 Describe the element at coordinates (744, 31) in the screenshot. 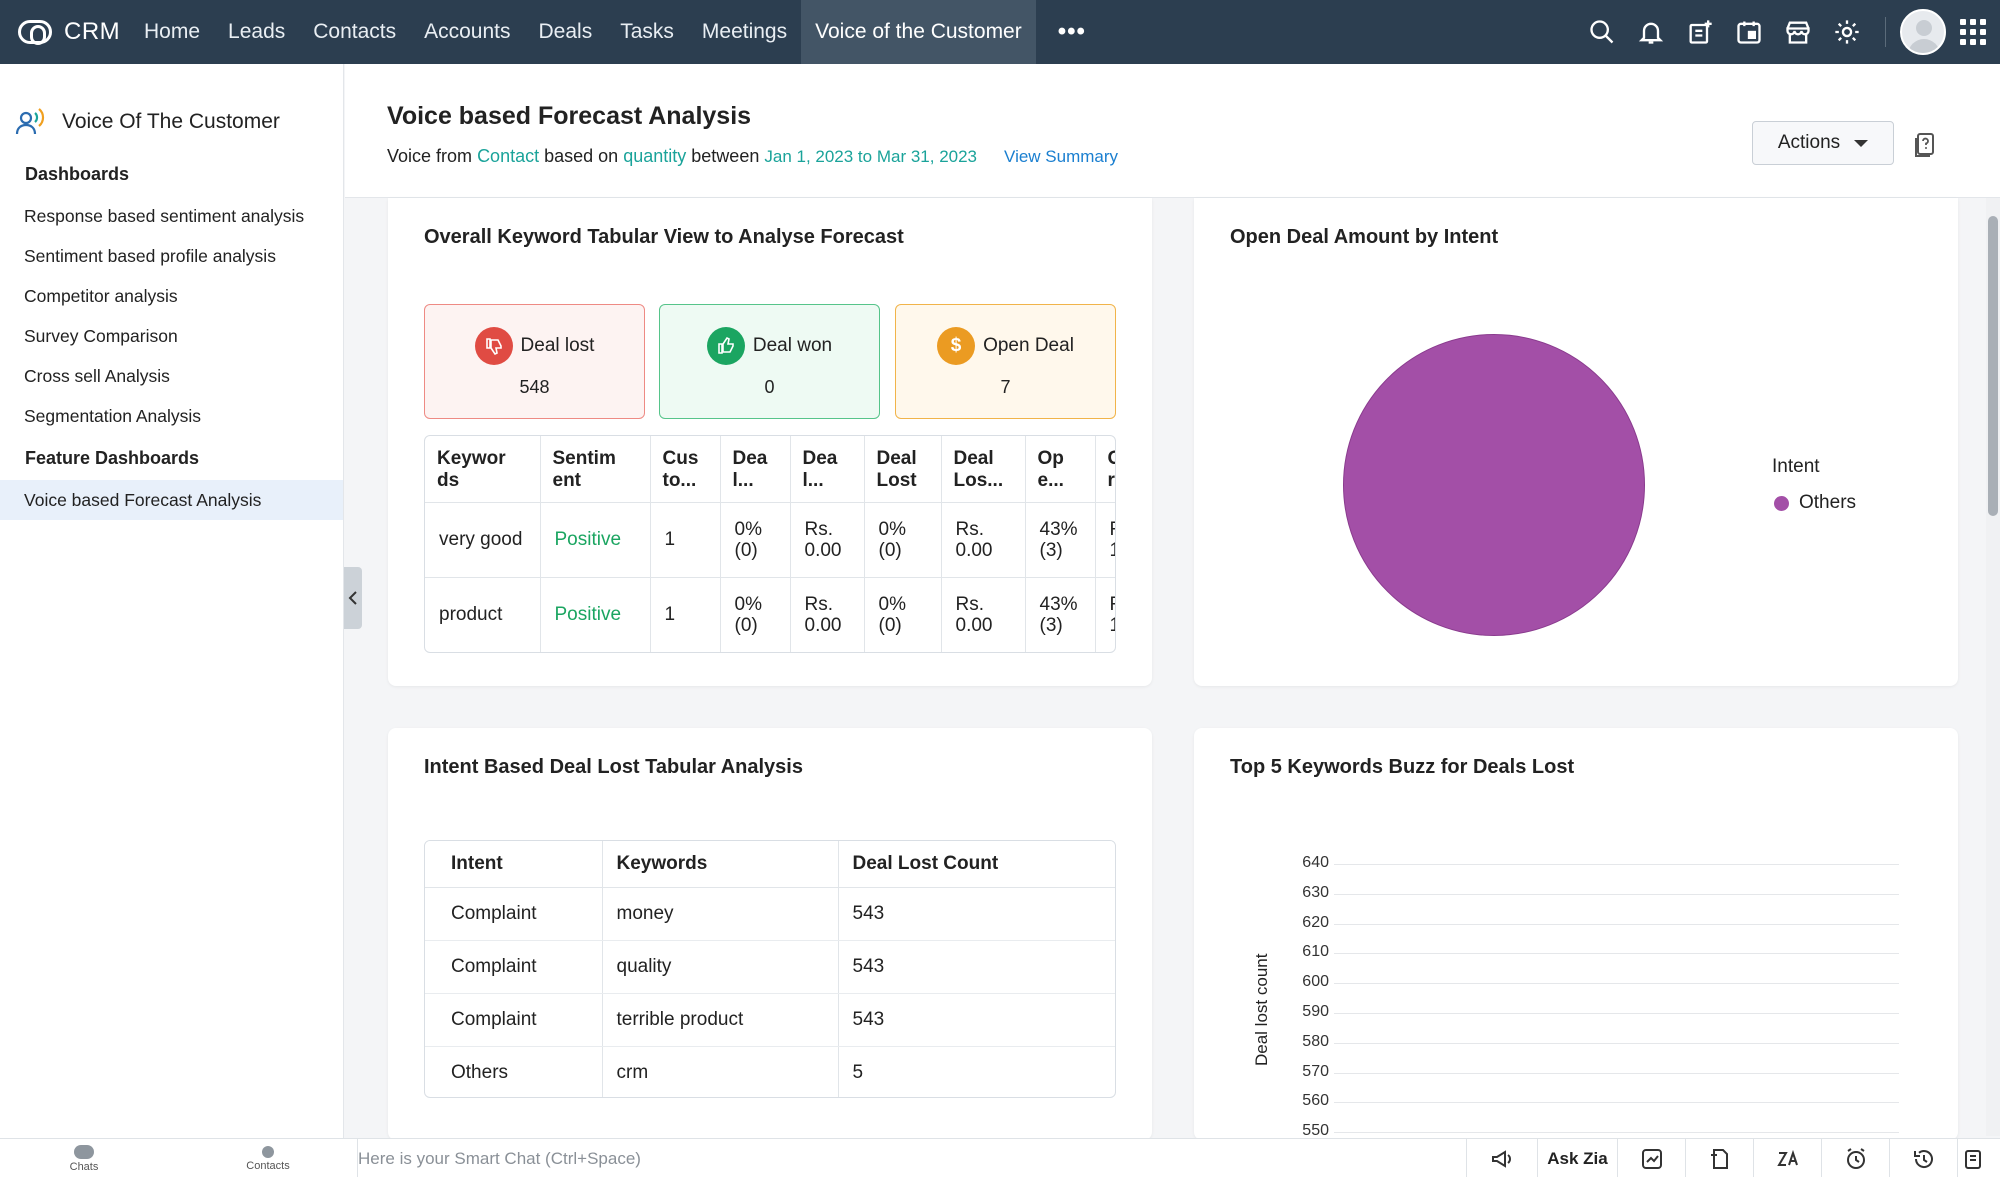

I see `tab-meetings: Meetings` at that location.